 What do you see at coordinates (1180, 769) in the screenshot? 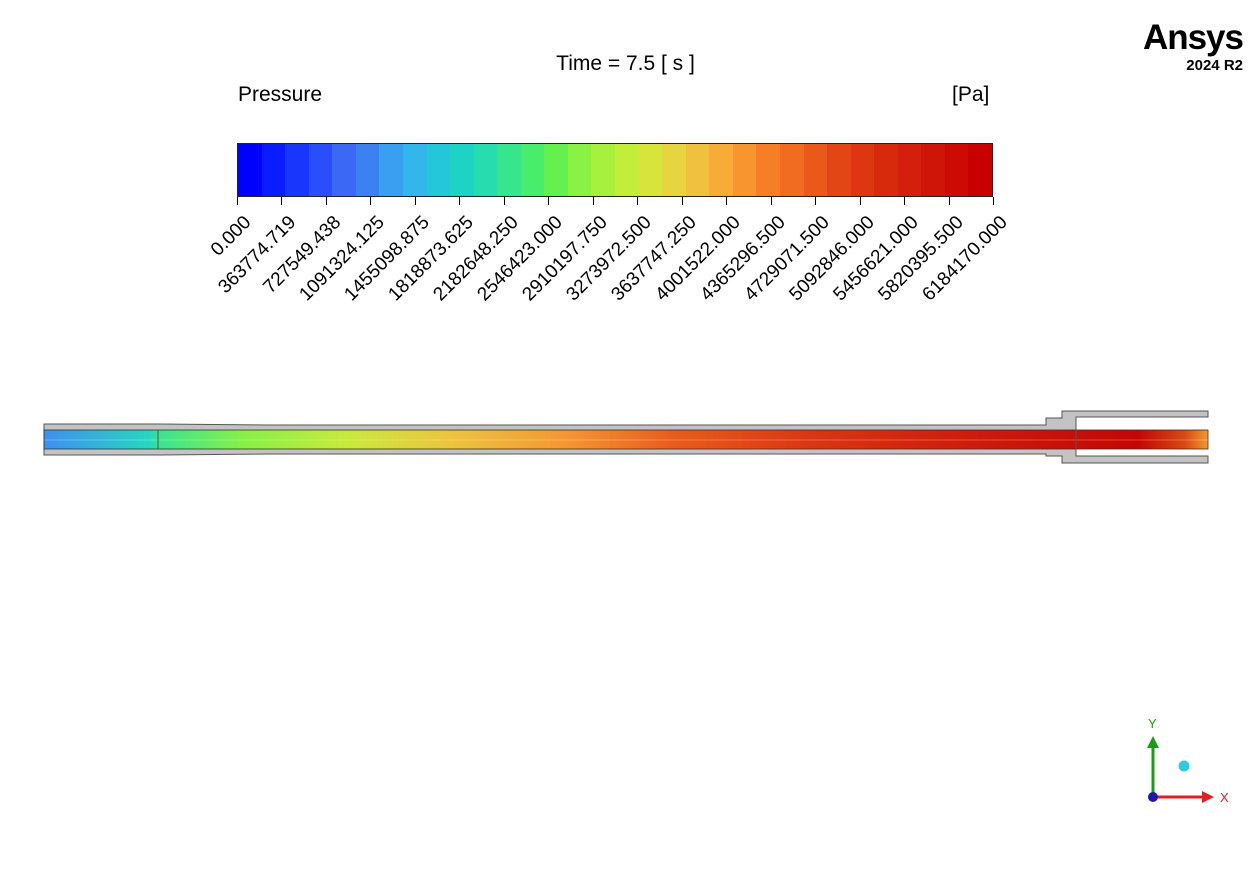
I see `axis-triad` at bounding box center [1180, 769].